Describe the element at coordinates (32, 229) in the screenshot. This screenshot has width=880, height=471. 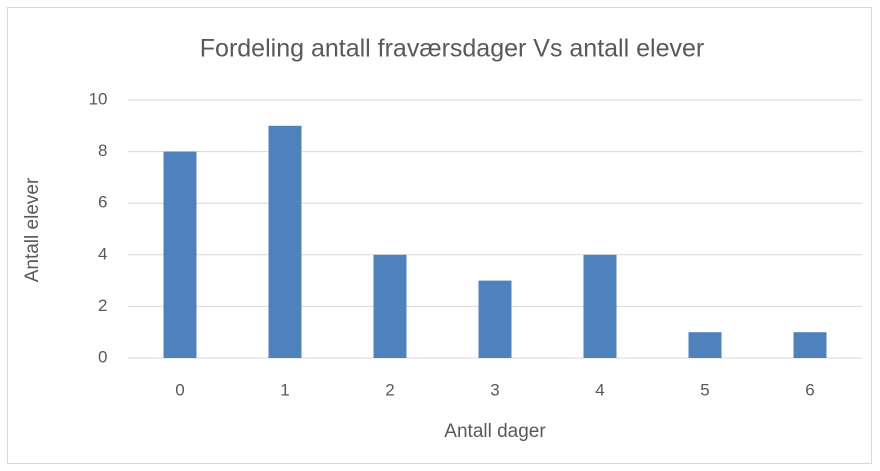
I see `y-axis-label: Antall elever` at that location.